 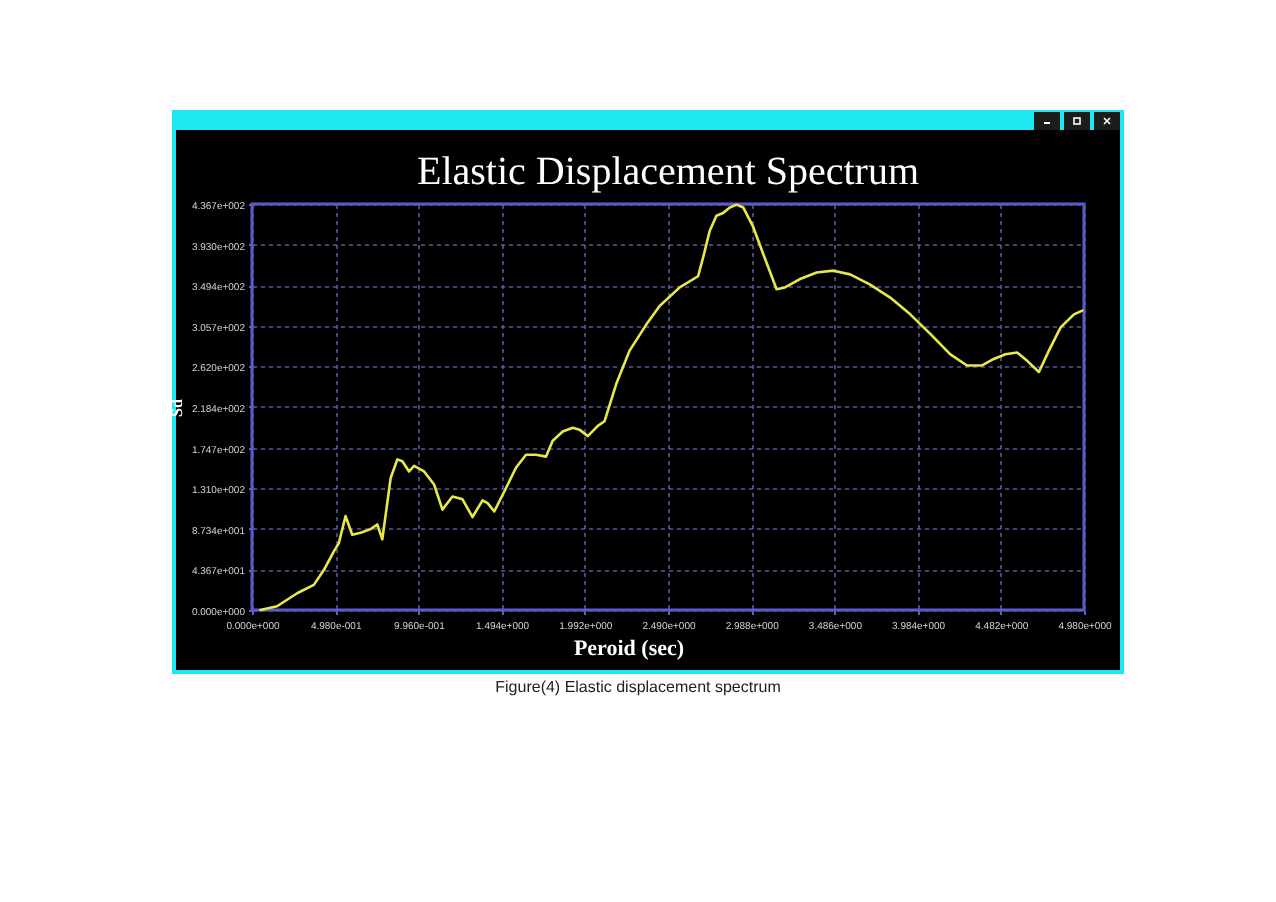 What do you see at coordinates (629, 649) in the screenshot?
I see `x-axis-title: Peroid (sec)` at bounding box center [629, 649].